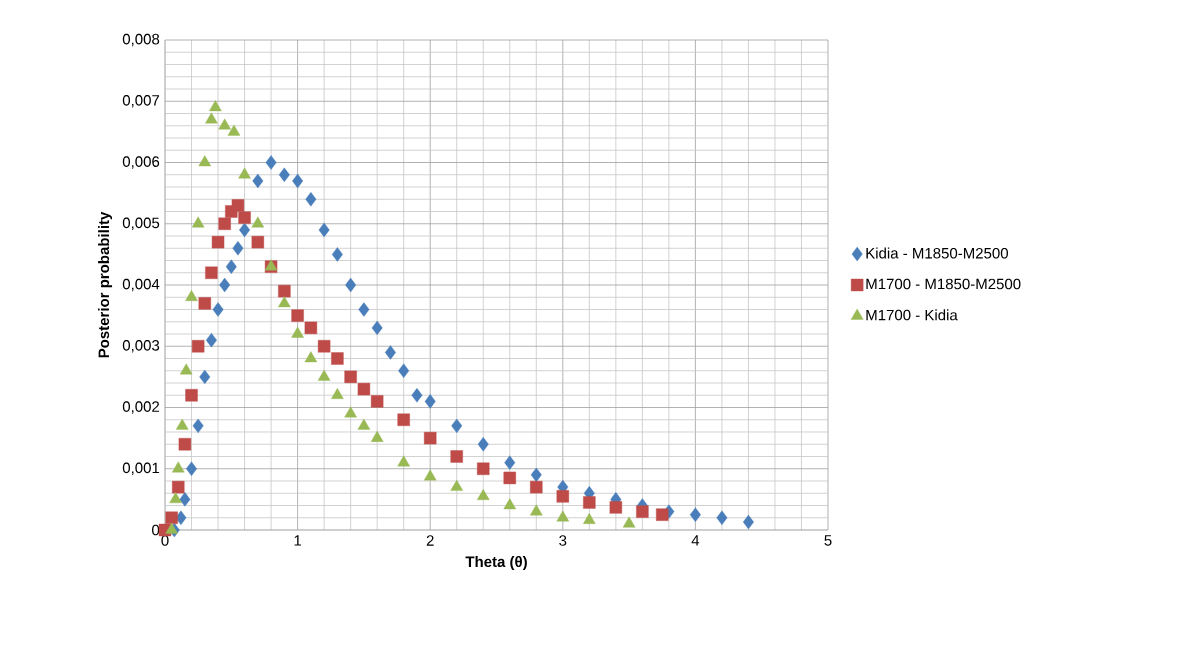  Describe the element at coordinates (141, 40) in the screenshot. I see `y-tick-label: 0,008` at that location.